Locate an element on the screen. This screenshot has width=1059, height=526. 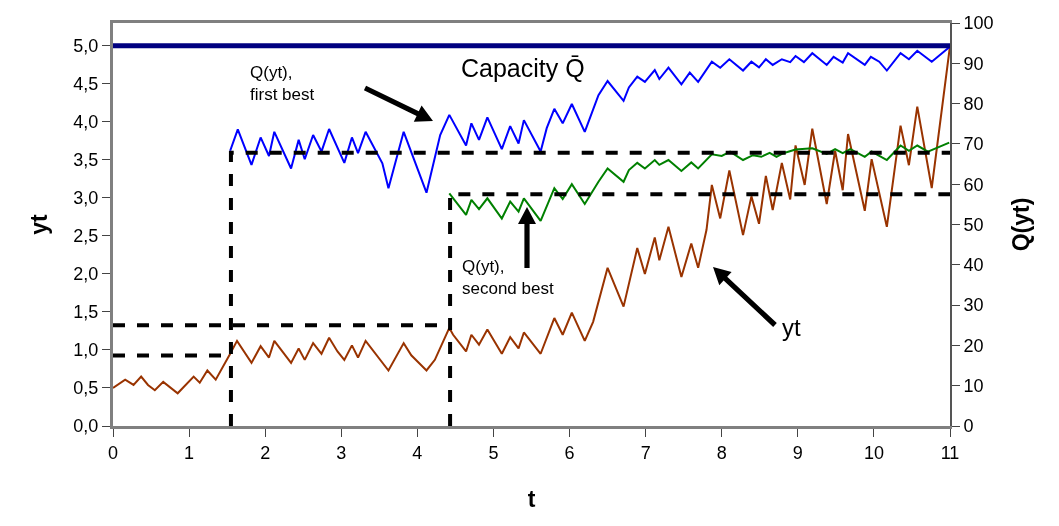
x-tick-label: 2 is located at coordinates (265, 452).